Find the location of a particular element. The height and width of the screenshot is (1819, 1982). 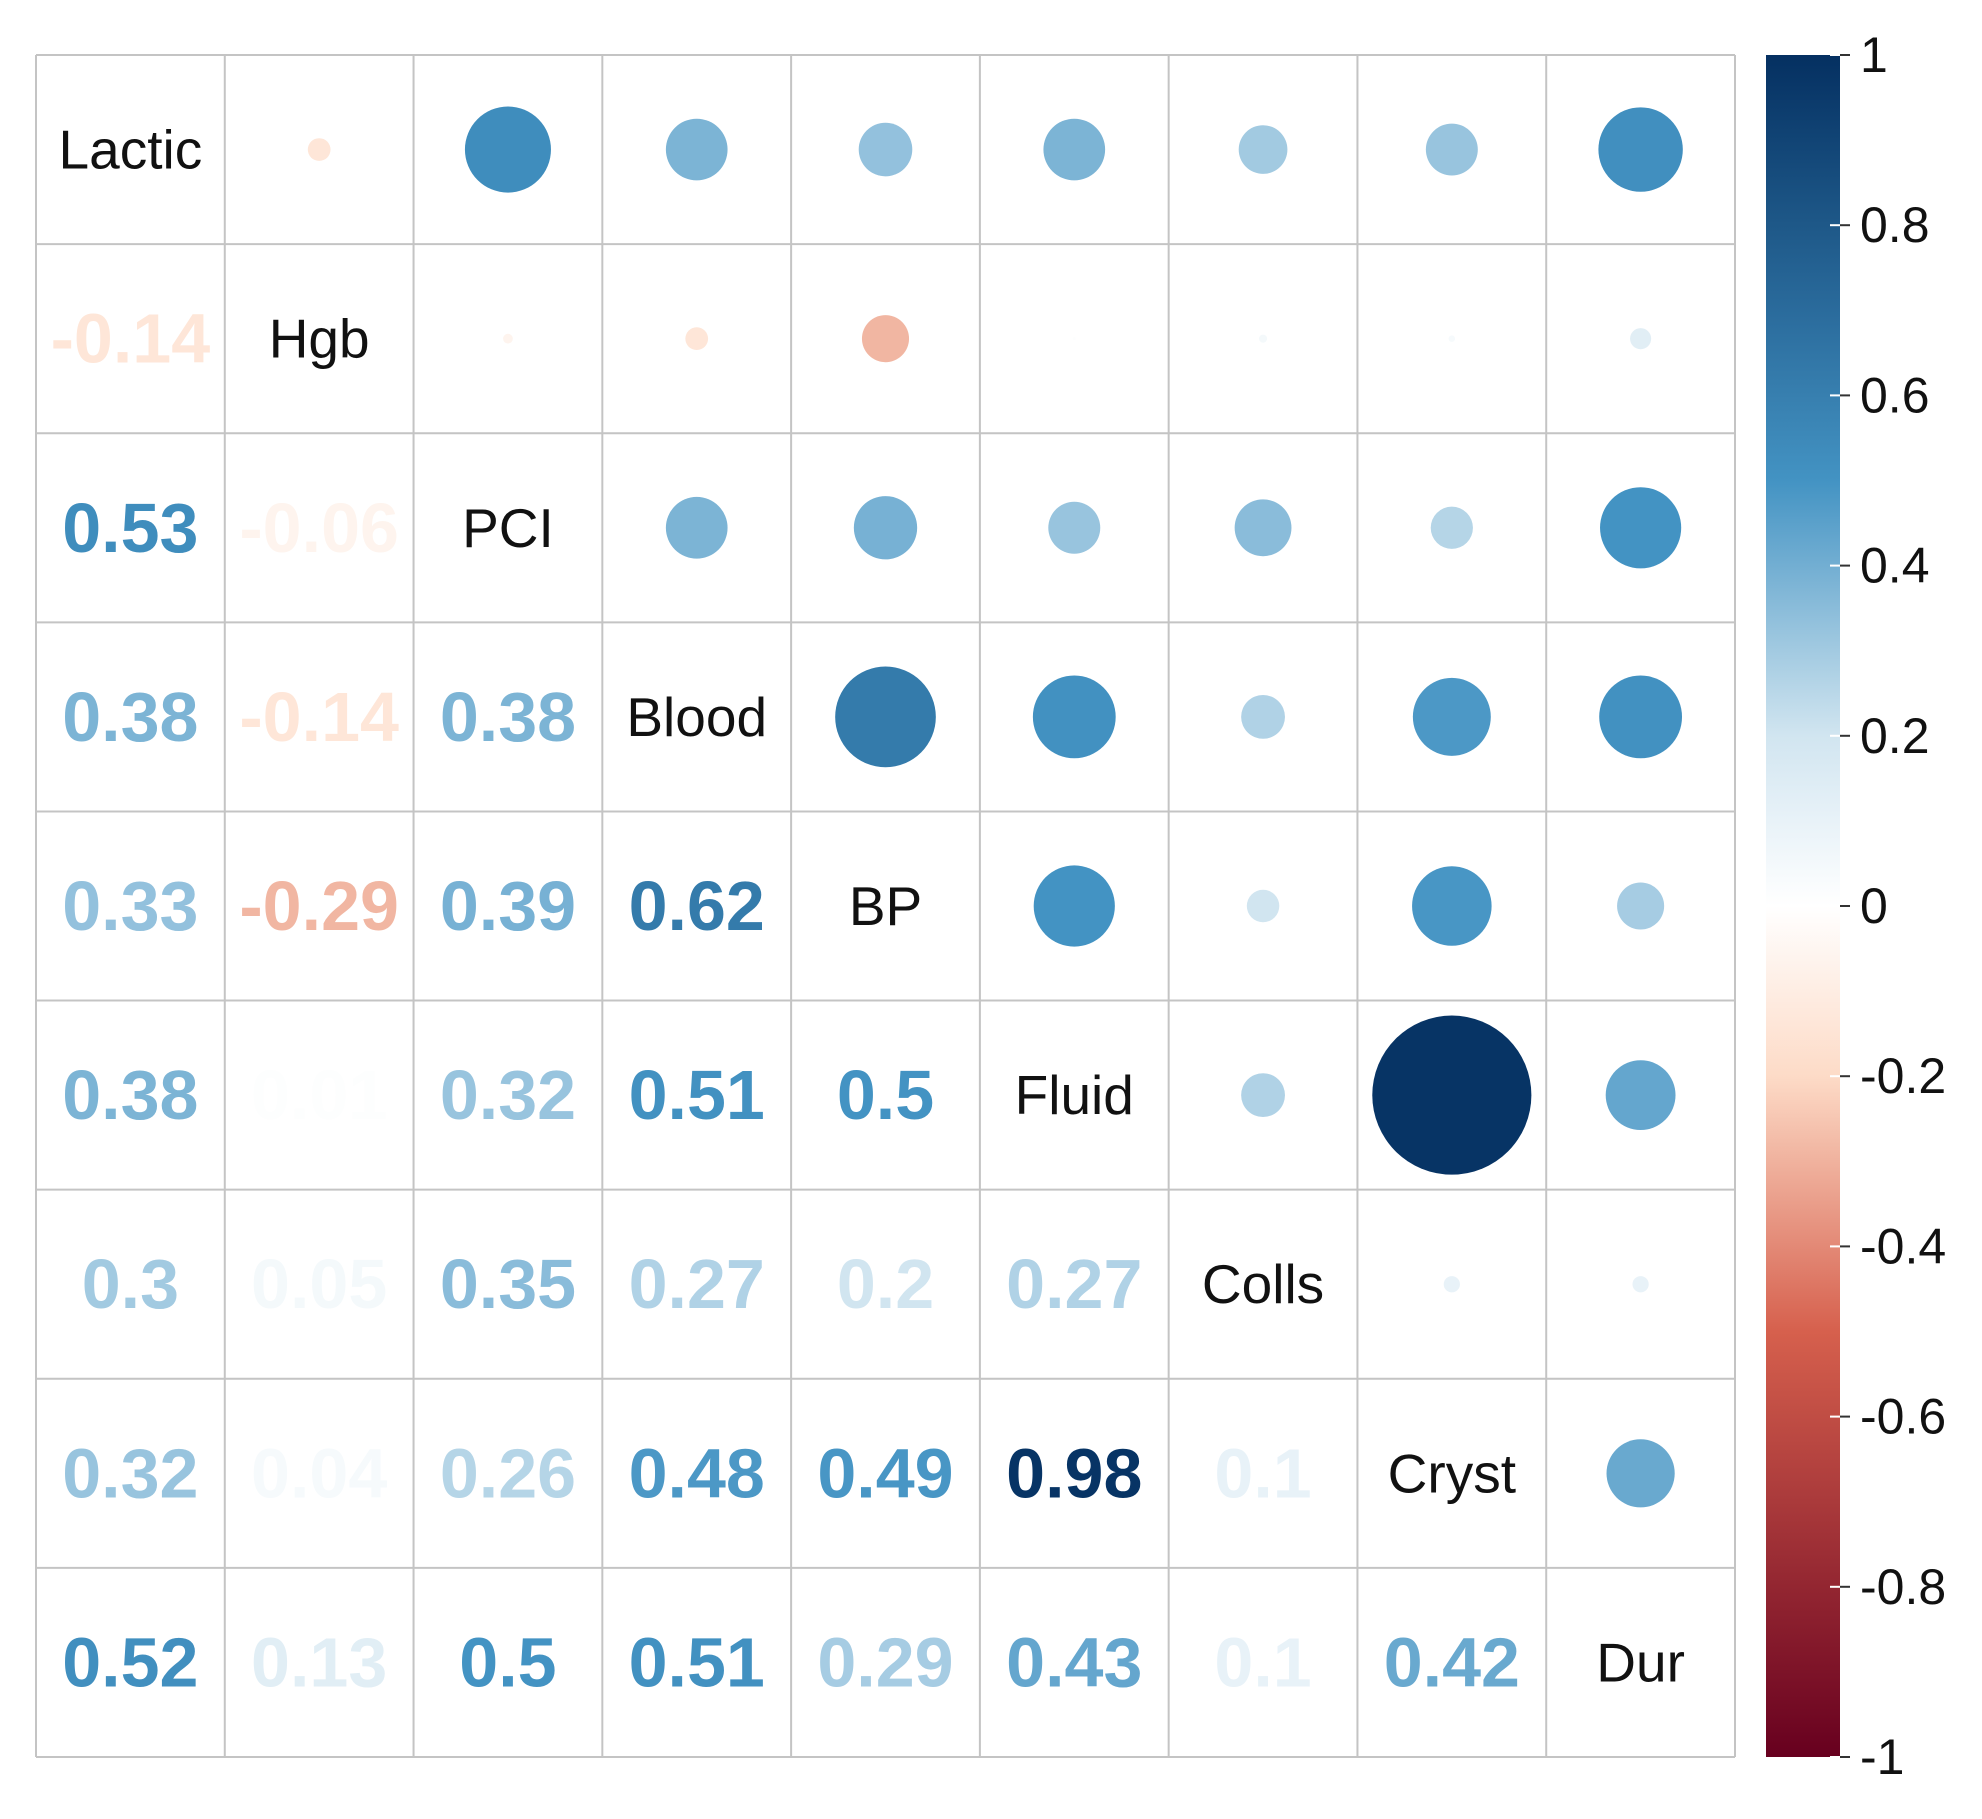

variable-label-pci: PCI is located at coordinates (508, 528).